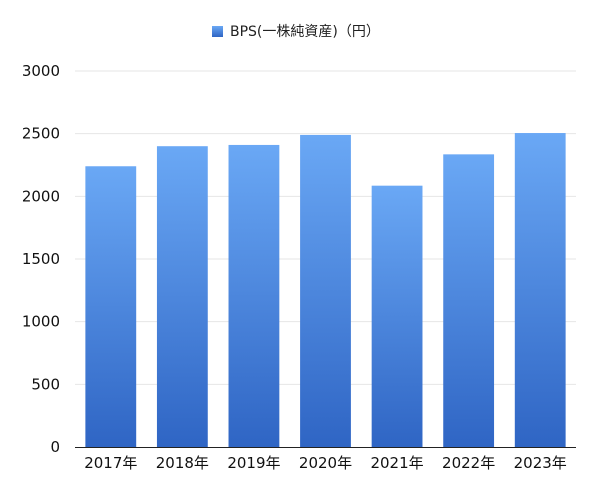 The image size is (600, 492). What do you see at coordinates (41, 134) in the screenshot?
I see `y-tick-label: 2500` at bounding box center [41, 134].